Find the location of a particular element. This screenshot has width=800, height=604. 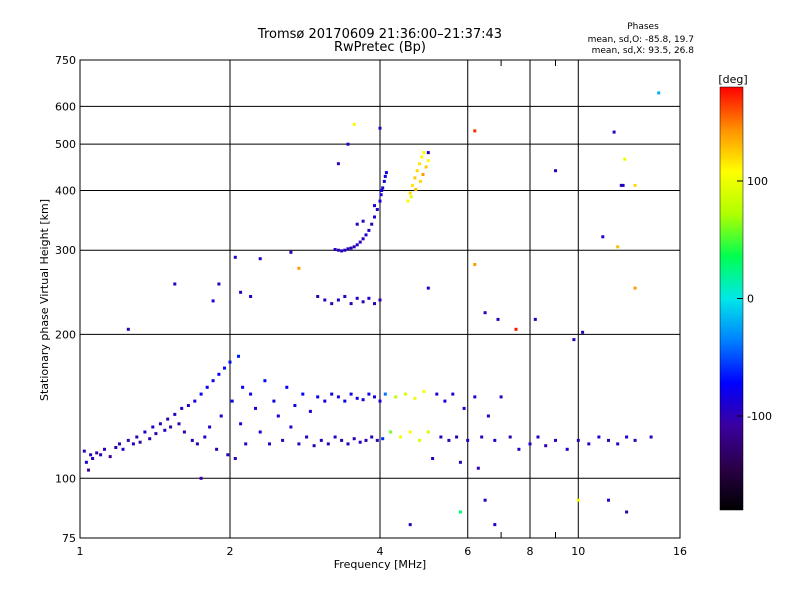

y-axis-ticks: 75 100 200 300 400 500 600 750 is located at coordinates (65, 299).